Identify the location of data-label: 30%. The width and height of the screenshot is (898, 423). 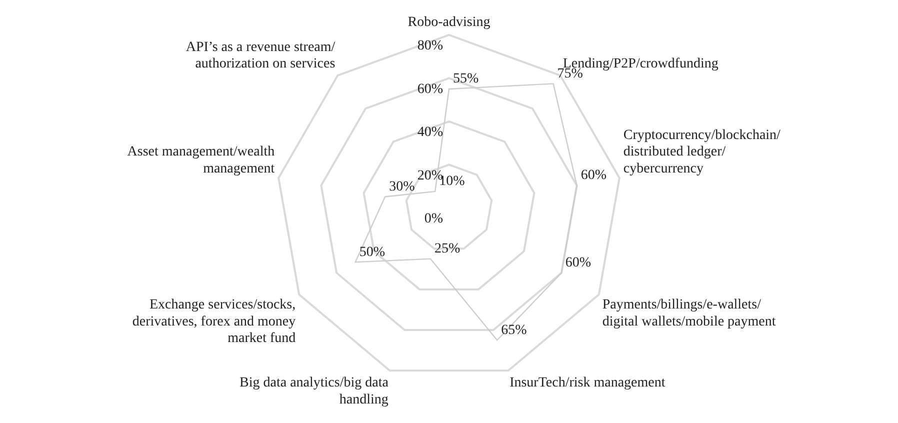
(402, 186).